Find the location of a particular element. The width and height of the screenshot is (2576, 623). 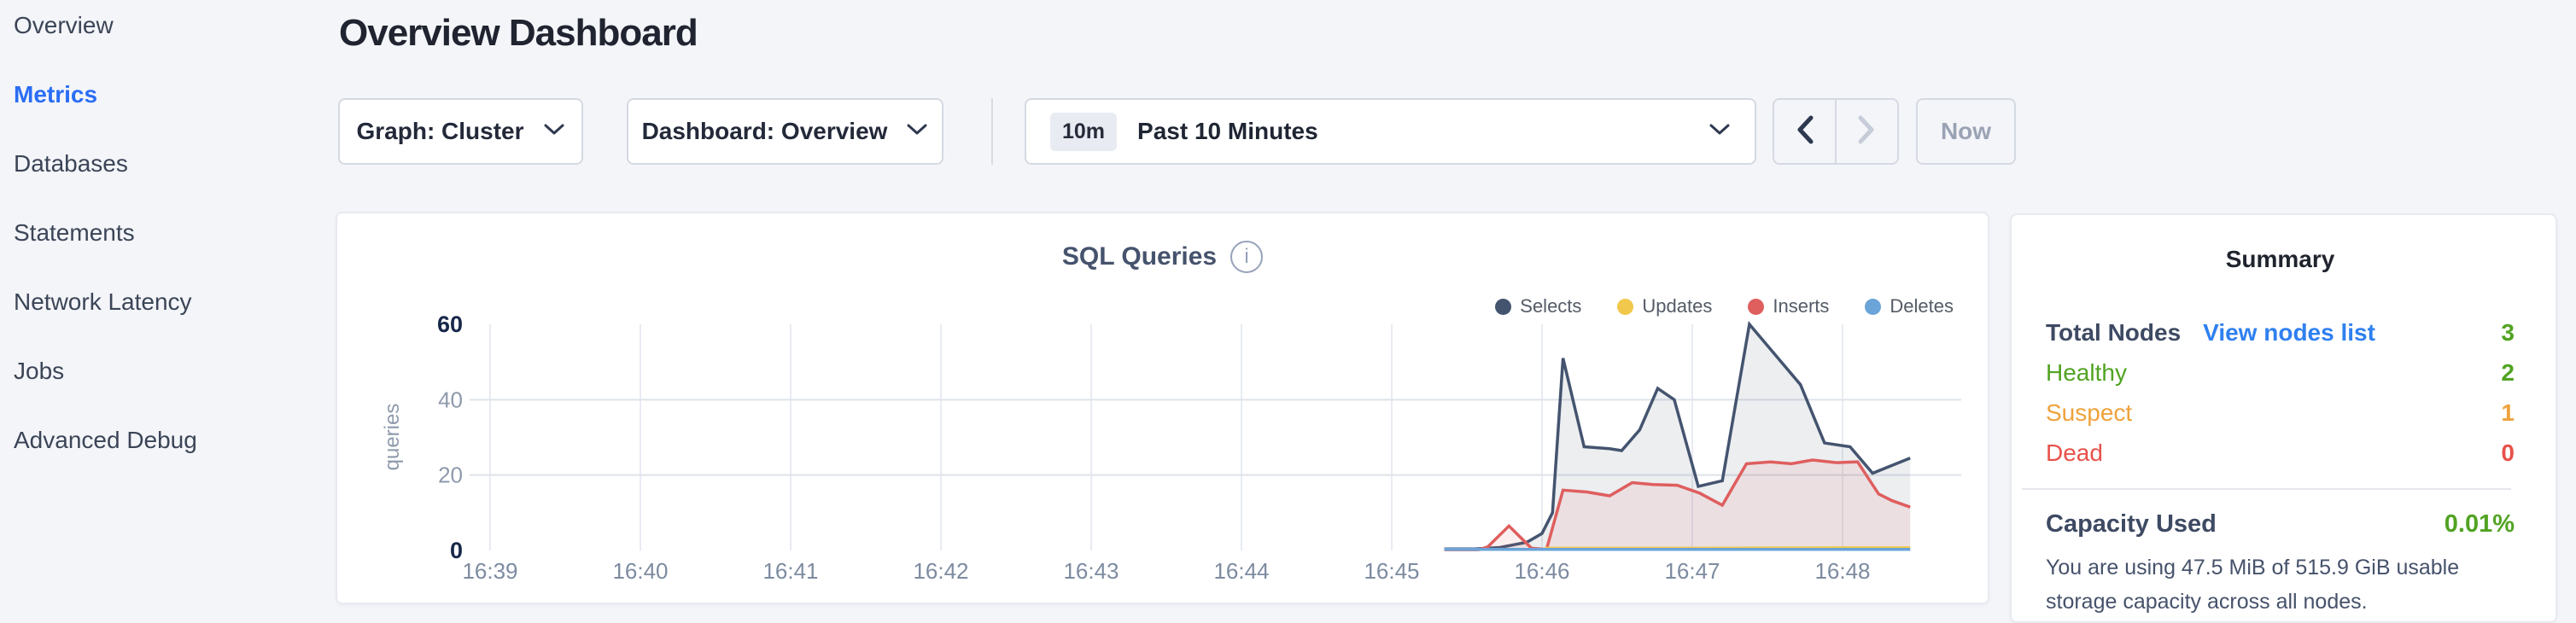

legend-item-inserts: Inserts is located at coordinates (1788, 306).